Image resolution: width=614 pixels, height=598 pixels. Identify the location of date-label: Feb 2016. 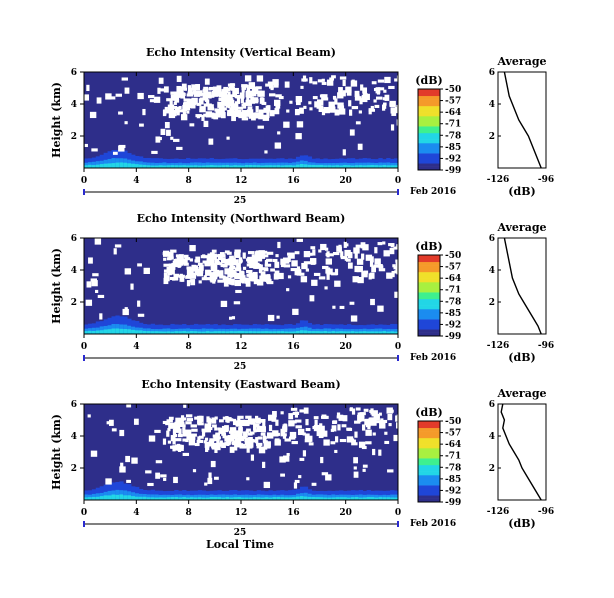
(433, 524).